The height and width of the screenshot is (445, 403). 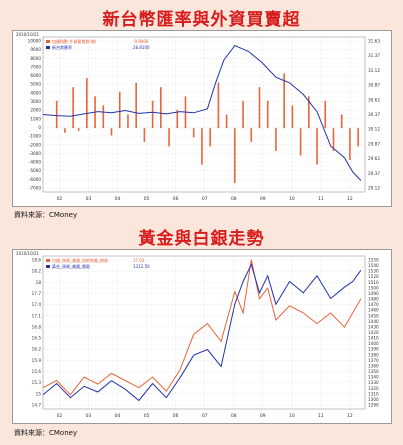 What do you see at coordinates (321, 199) in the screenshot?
I see `x-tick-label: 11` at bounding box center [321, 199].